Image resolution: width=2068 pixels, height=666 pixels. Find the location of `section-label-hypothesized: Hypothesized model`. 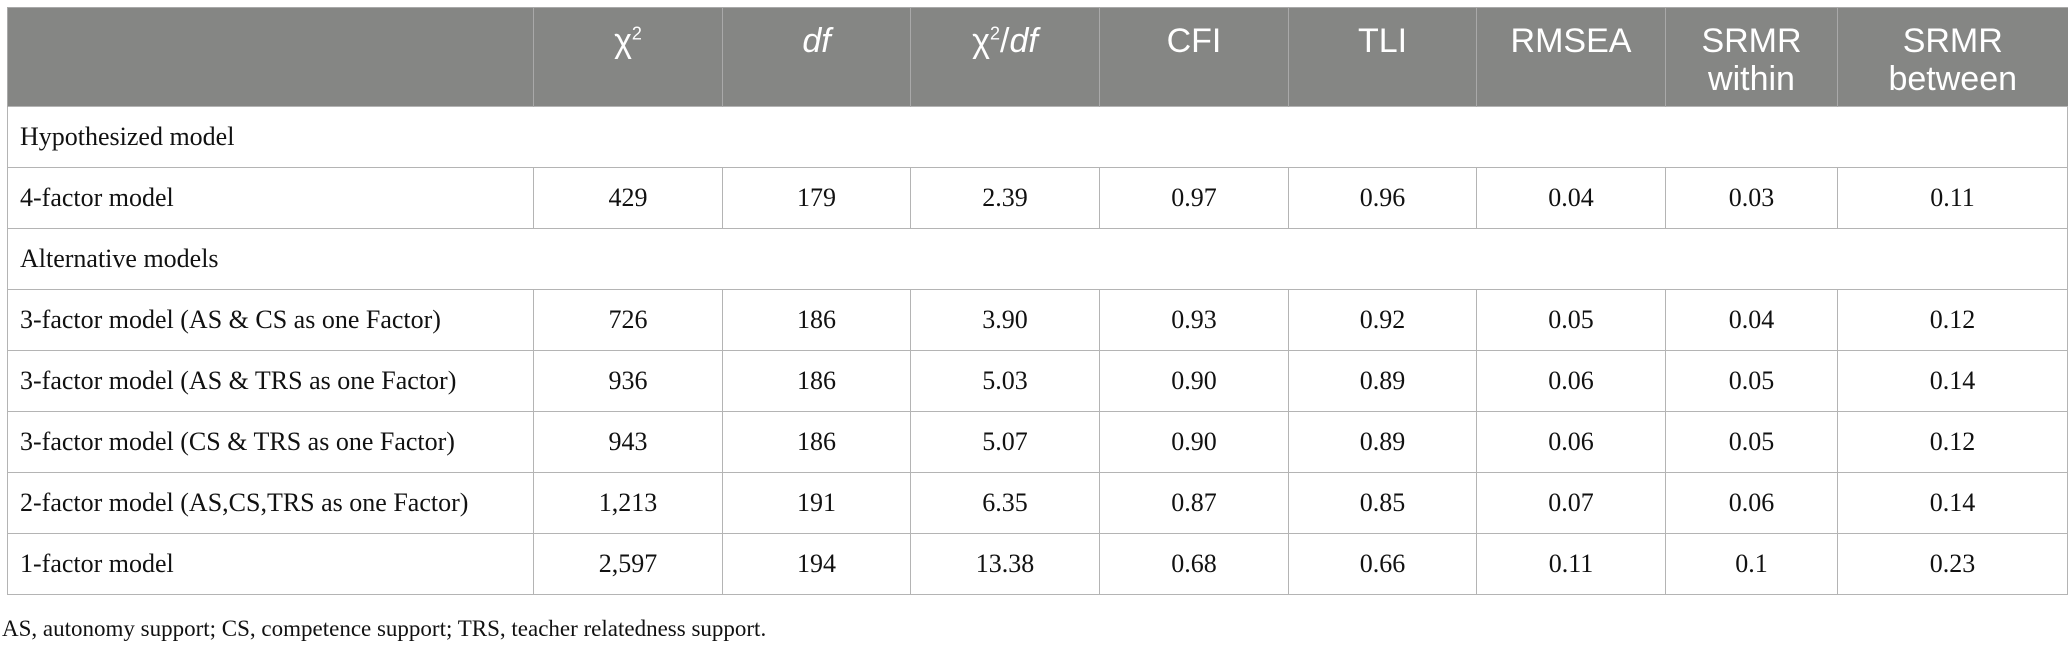

section-label-hypothesized: Hypothesized model is located at coordinates (1037, 137).